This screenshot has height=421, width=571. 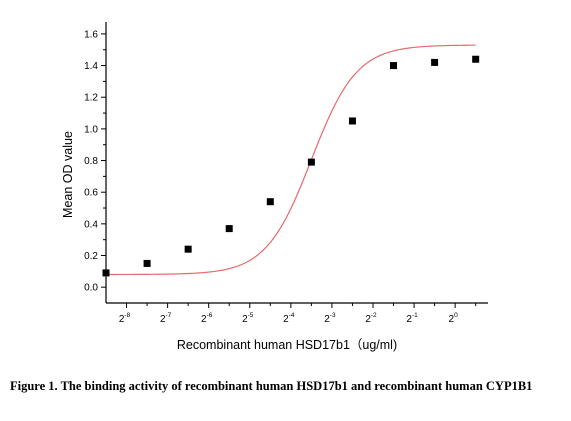 I want to click on y-tick-label: 0.6, so click(x=91, y=193).